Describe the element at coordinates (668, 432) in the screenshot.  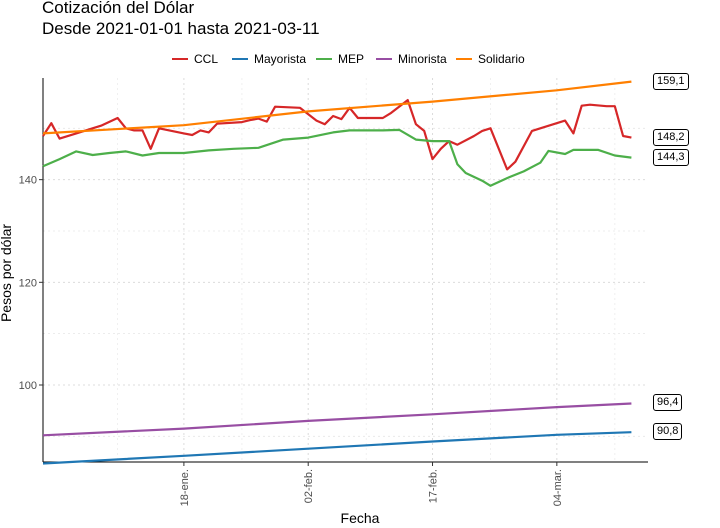
I see `end-label-mayorista: 90,8` at that location.